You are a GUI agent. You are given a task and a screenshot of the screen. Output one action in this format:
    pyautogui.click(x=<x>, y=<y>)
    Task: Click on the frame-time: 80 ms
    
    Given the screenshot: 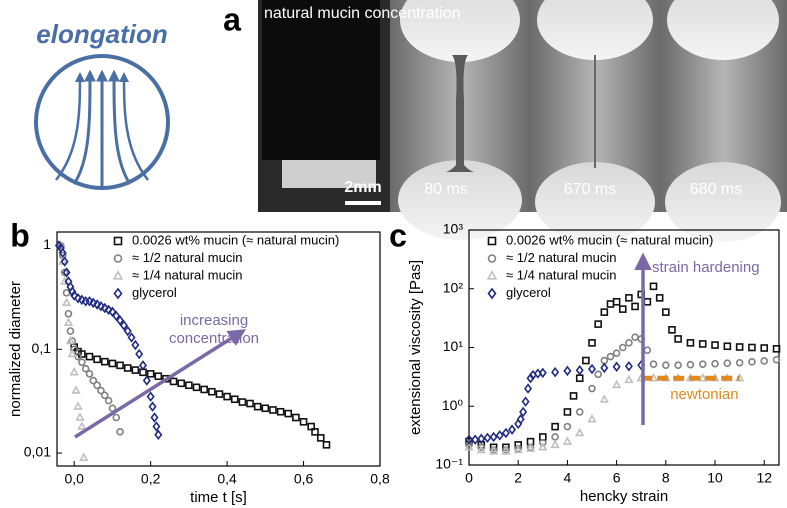 What is the action you would take?
    pyautogui.click(x=446, y=189)
    